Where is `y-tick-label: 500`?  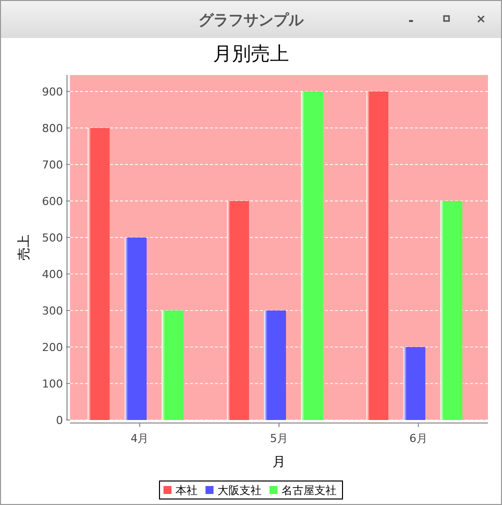 y-tick-label: 500 is located at coordinates (52, 237).